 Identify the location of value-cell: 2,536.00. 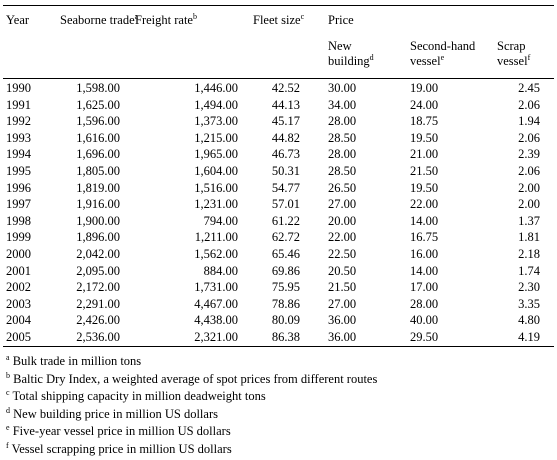
(98, 337).